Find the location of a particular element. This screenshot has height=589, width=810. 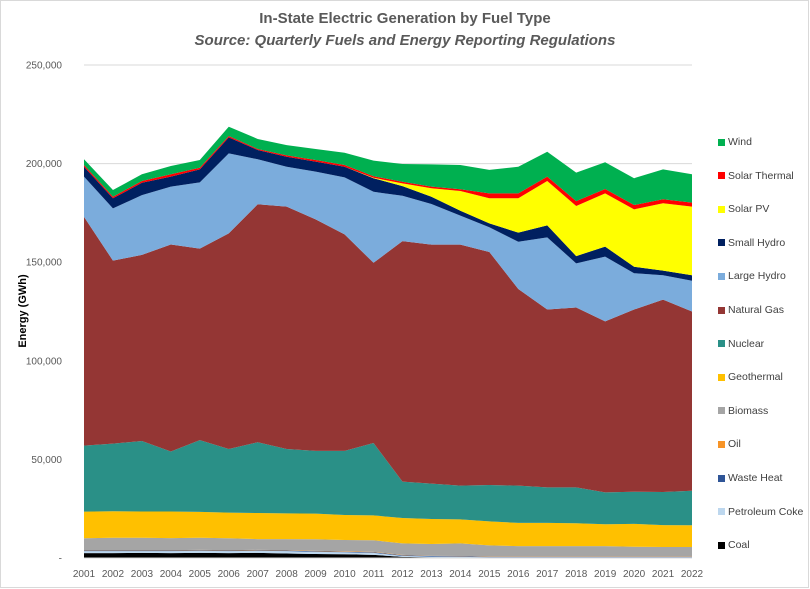

x-tick-label: 2002 is located at coordinates (113, 574).